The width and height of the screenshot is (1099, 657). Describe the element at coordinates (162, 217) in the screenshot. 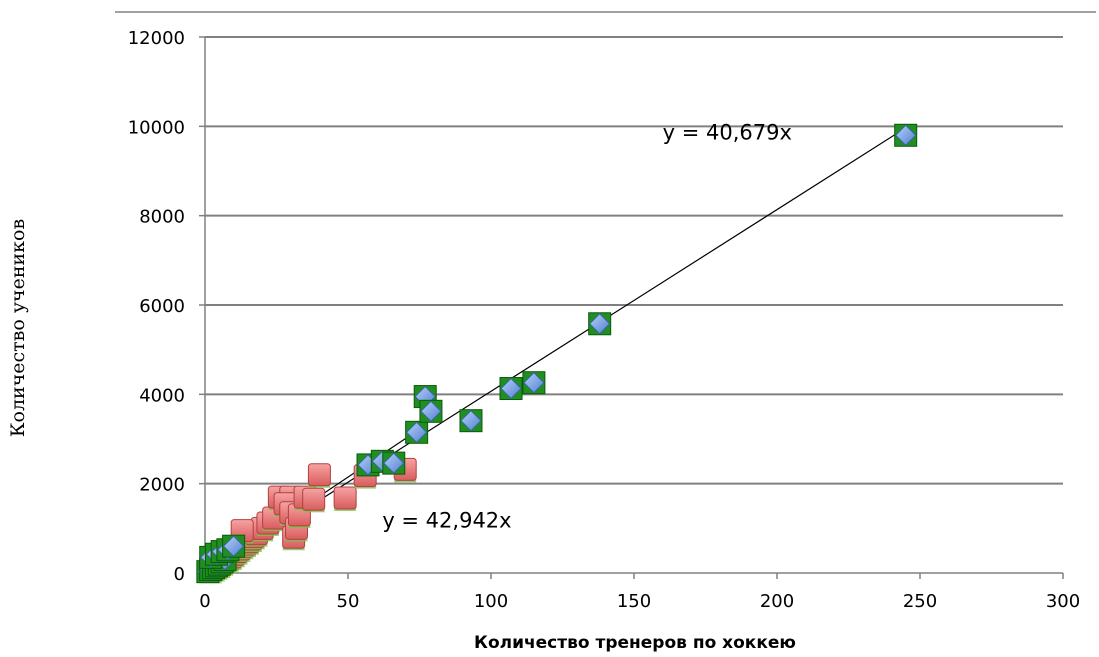

I see `y-tick-label: 8000` at that location.